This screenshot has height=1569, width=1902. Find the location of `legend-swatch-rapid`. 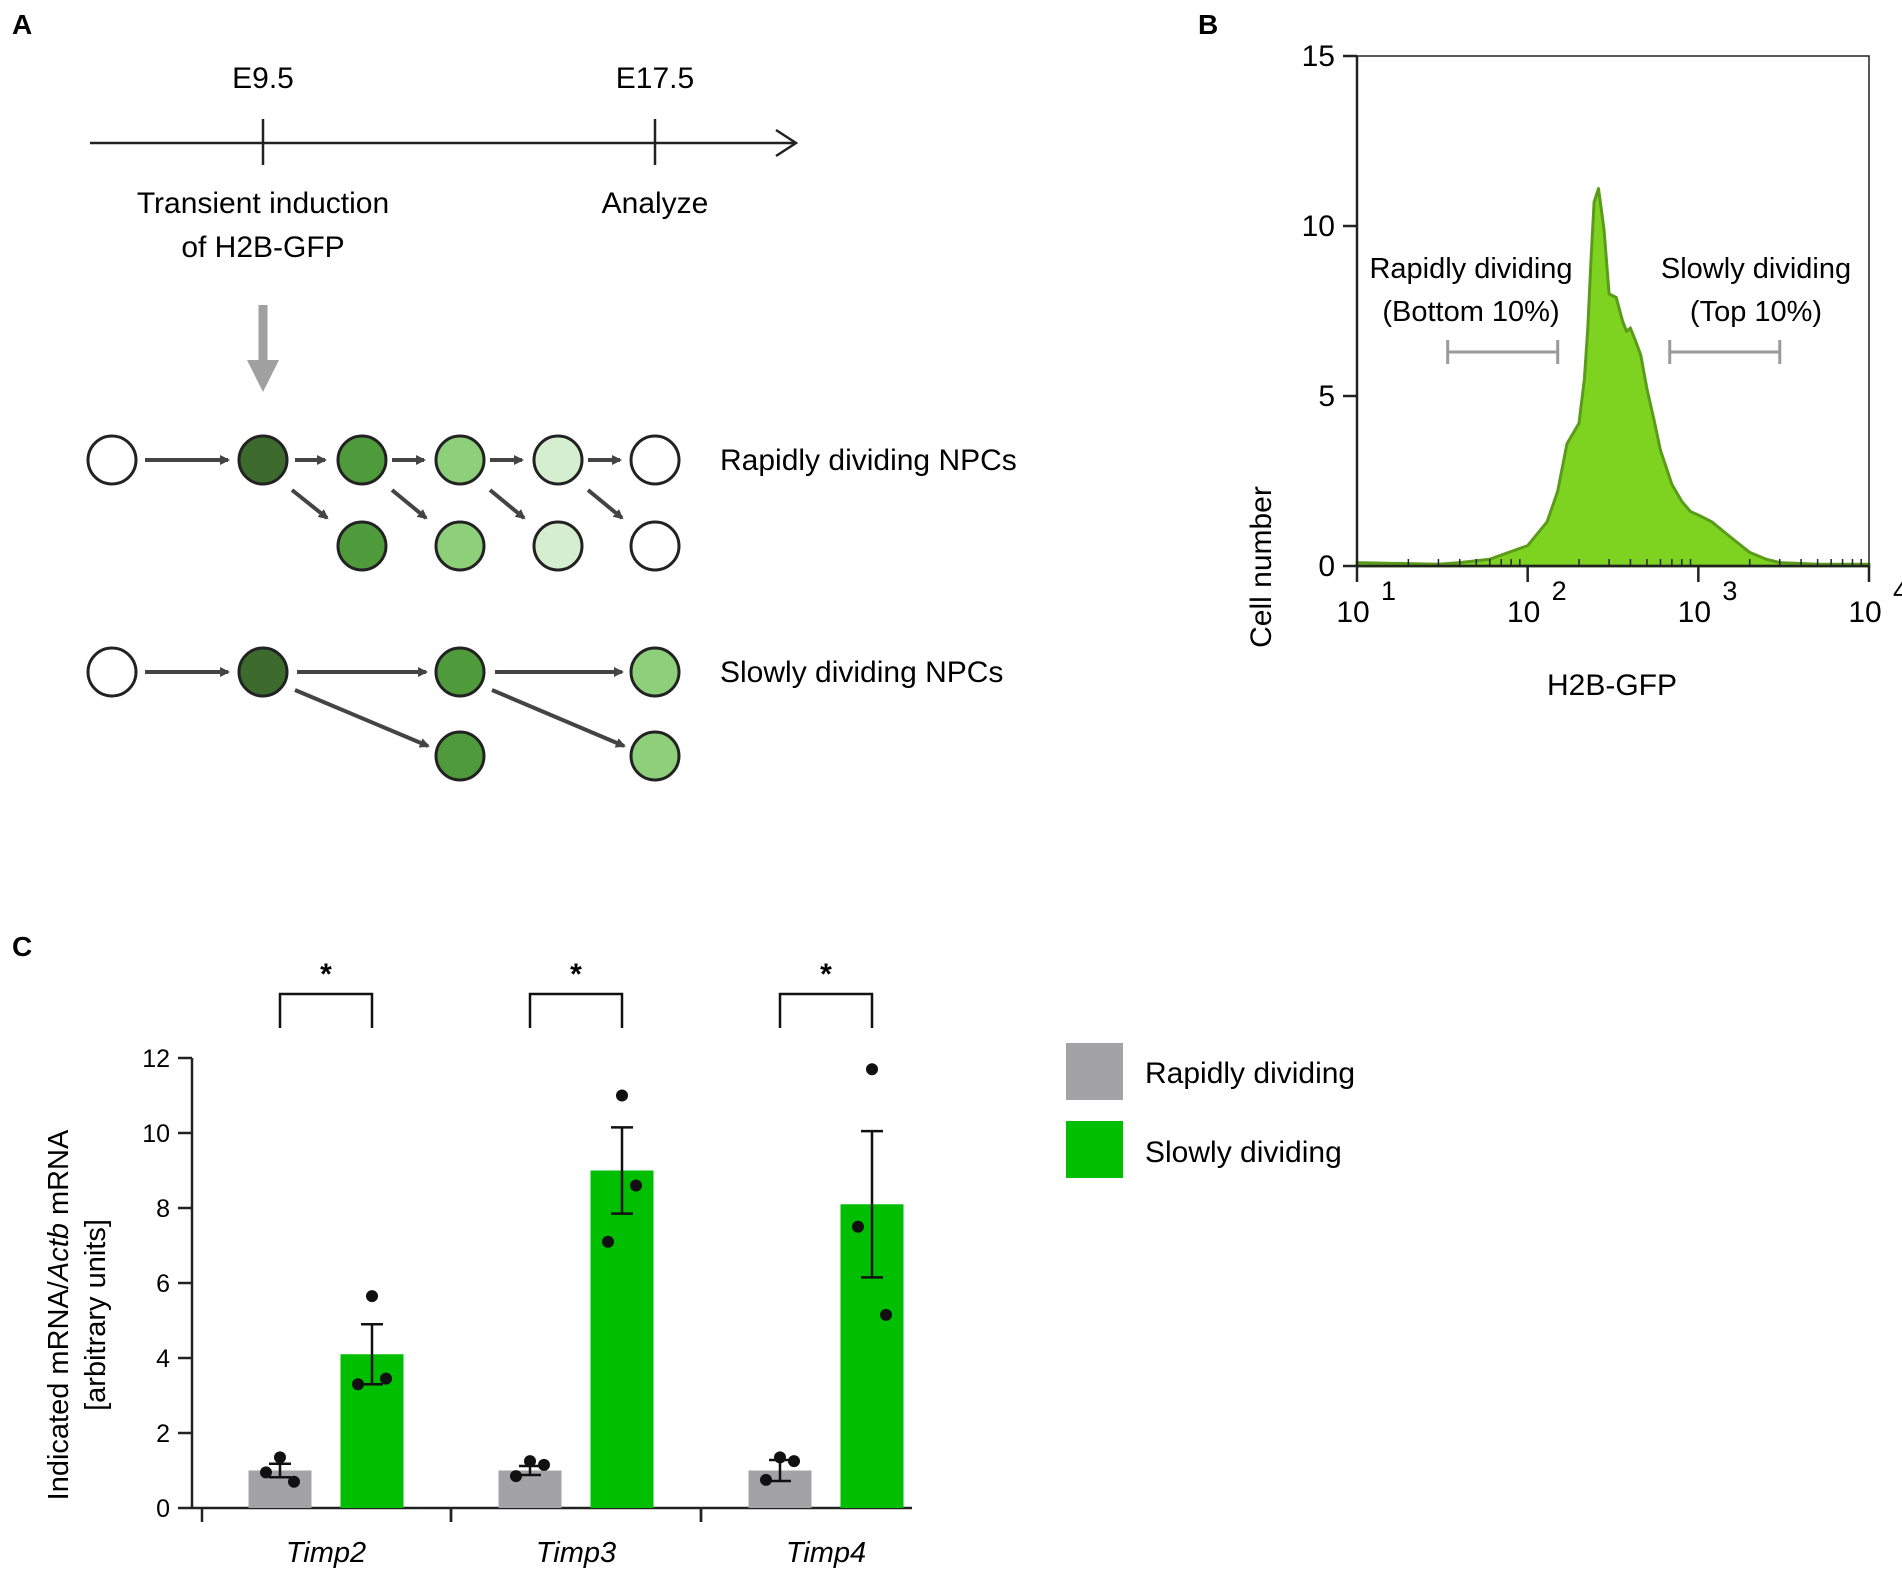

legend-swatch-rapid is located at coordinates (1094, 1071).